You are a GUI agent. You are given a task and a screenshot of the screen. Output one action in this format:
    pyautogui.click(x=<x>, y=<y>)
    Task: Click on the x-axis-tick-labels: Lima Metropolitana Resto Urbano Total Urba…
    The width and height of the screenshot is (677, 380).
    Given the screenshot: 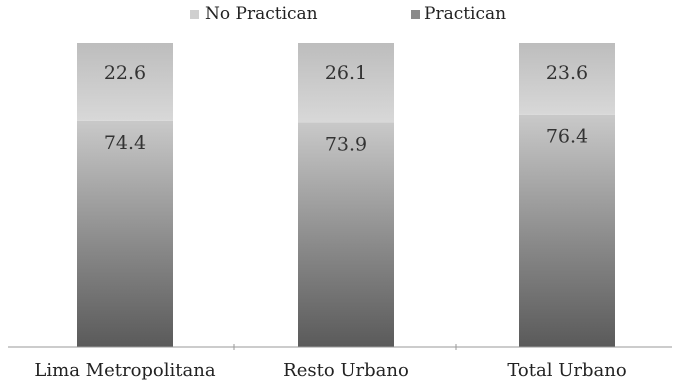 What is the action you would take?
    pyautogui.click(x=330, y=370)
    